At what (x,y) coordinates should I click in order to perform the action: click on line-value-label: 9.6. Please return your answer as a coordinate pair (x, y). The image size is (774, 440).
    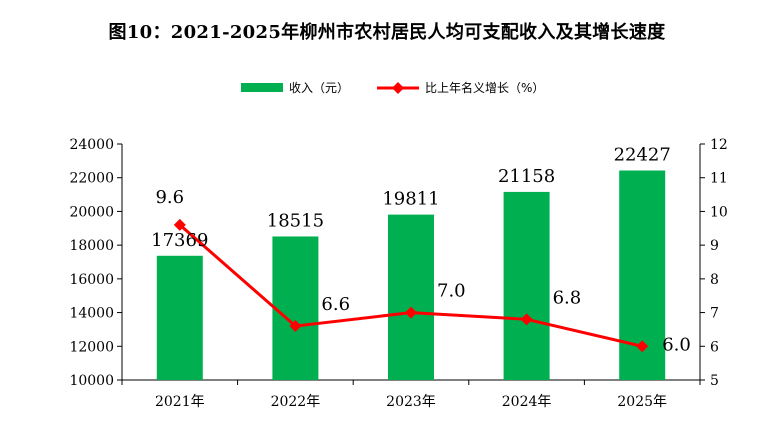
    Looking at the image, I should click on (169, 197).